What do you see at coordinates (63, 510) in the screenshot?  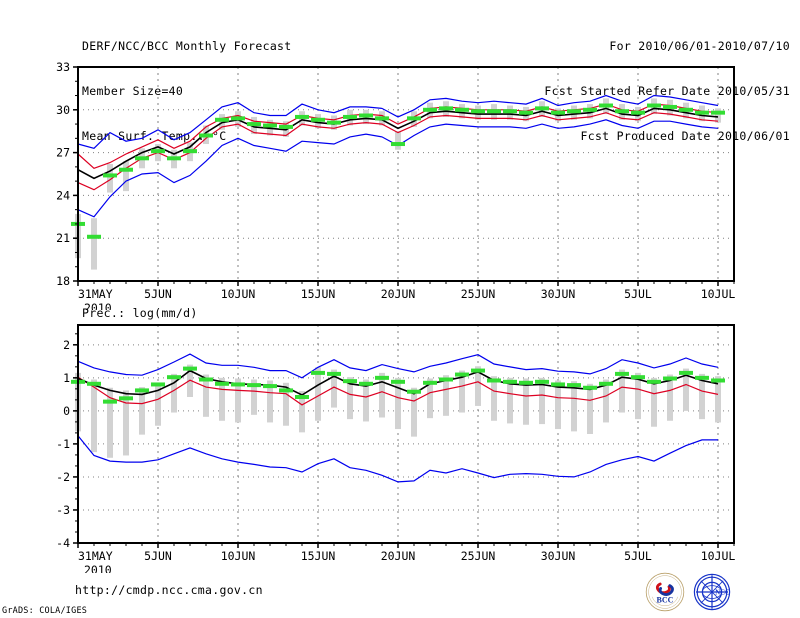 I see `y-tick-label: -3` at bounding box center [63, 510].